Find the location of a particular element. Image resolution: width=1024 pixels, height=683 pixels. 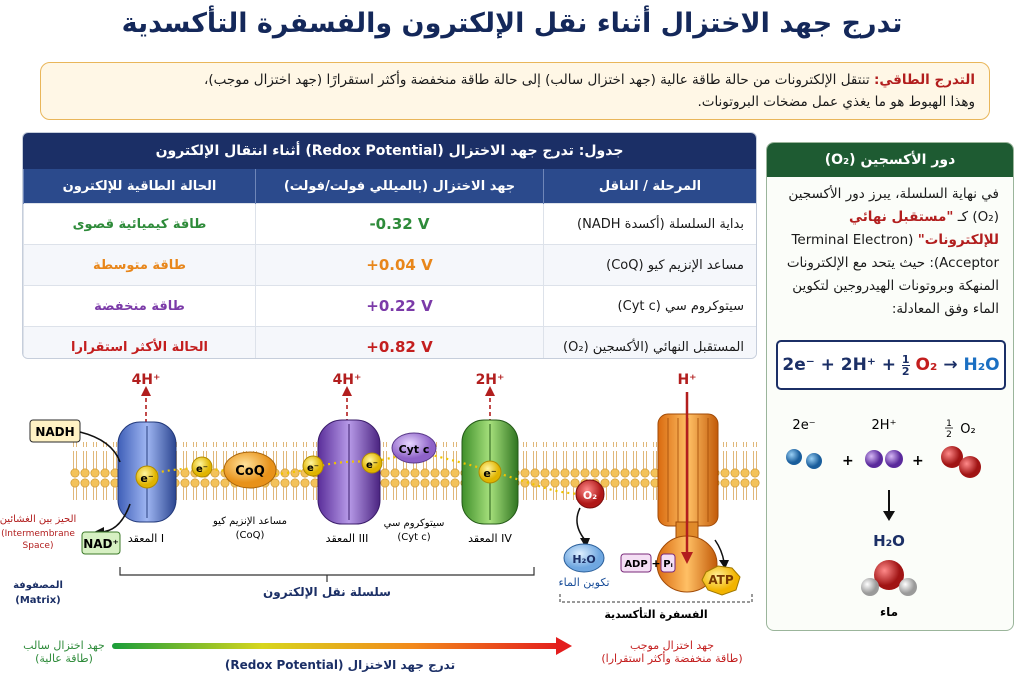

cytc-desc-2: (Cyt c) is located at coordinates (413, 537).